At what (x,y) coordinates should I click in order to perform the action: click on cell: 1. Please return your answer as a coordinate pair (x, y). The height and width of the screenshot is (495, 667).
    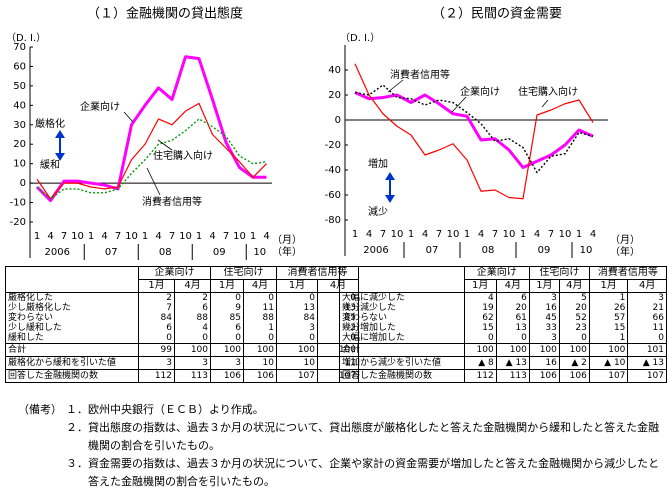
    Looking at the image, I should click on (260, 328).